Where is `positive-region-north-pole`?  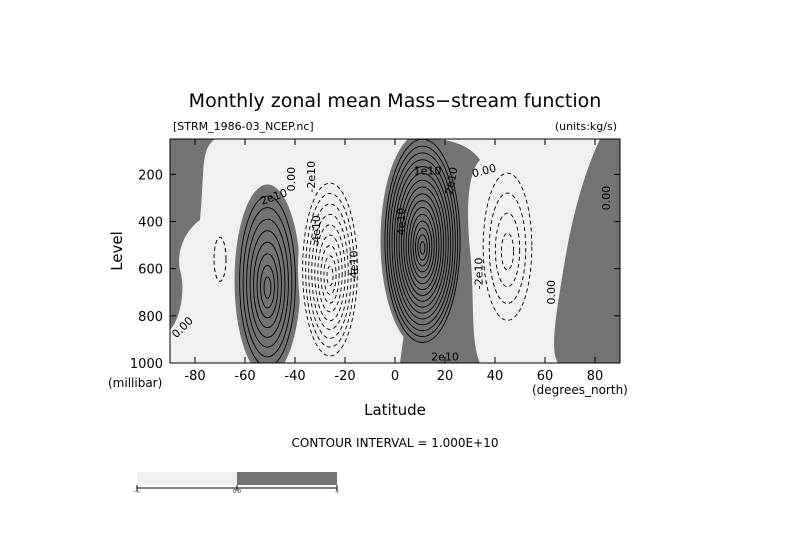
positive-region-north-pole is located at coordinates (587, 251).